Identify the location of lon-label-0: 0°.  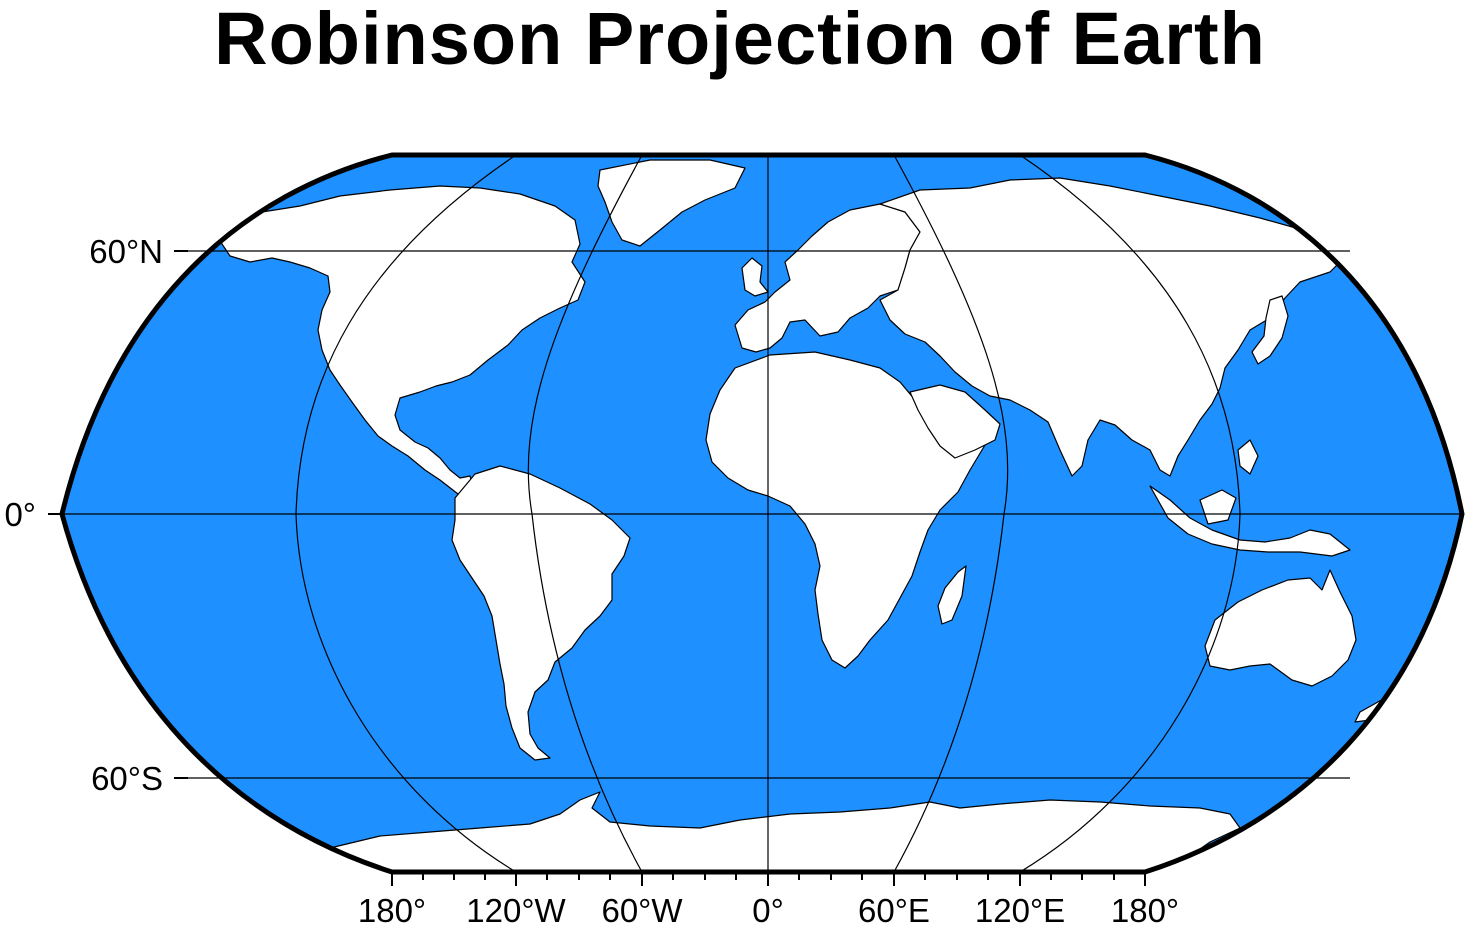
(768, 910).